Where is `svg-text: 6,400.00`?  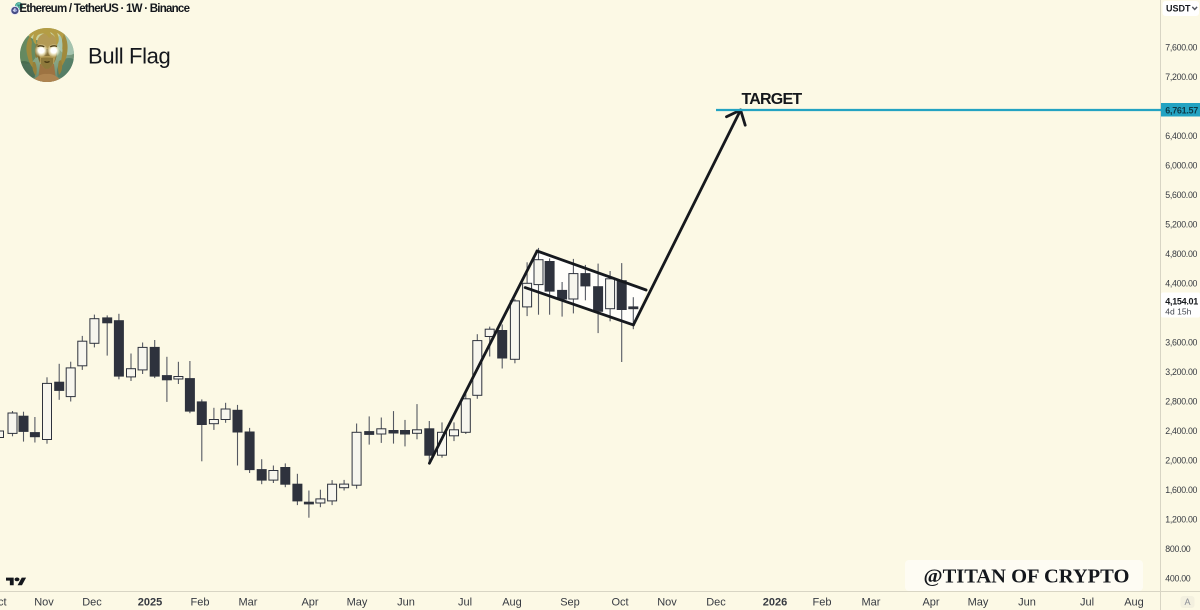 svg-text: 6,400.00 is located at coordinates (1181, 136).